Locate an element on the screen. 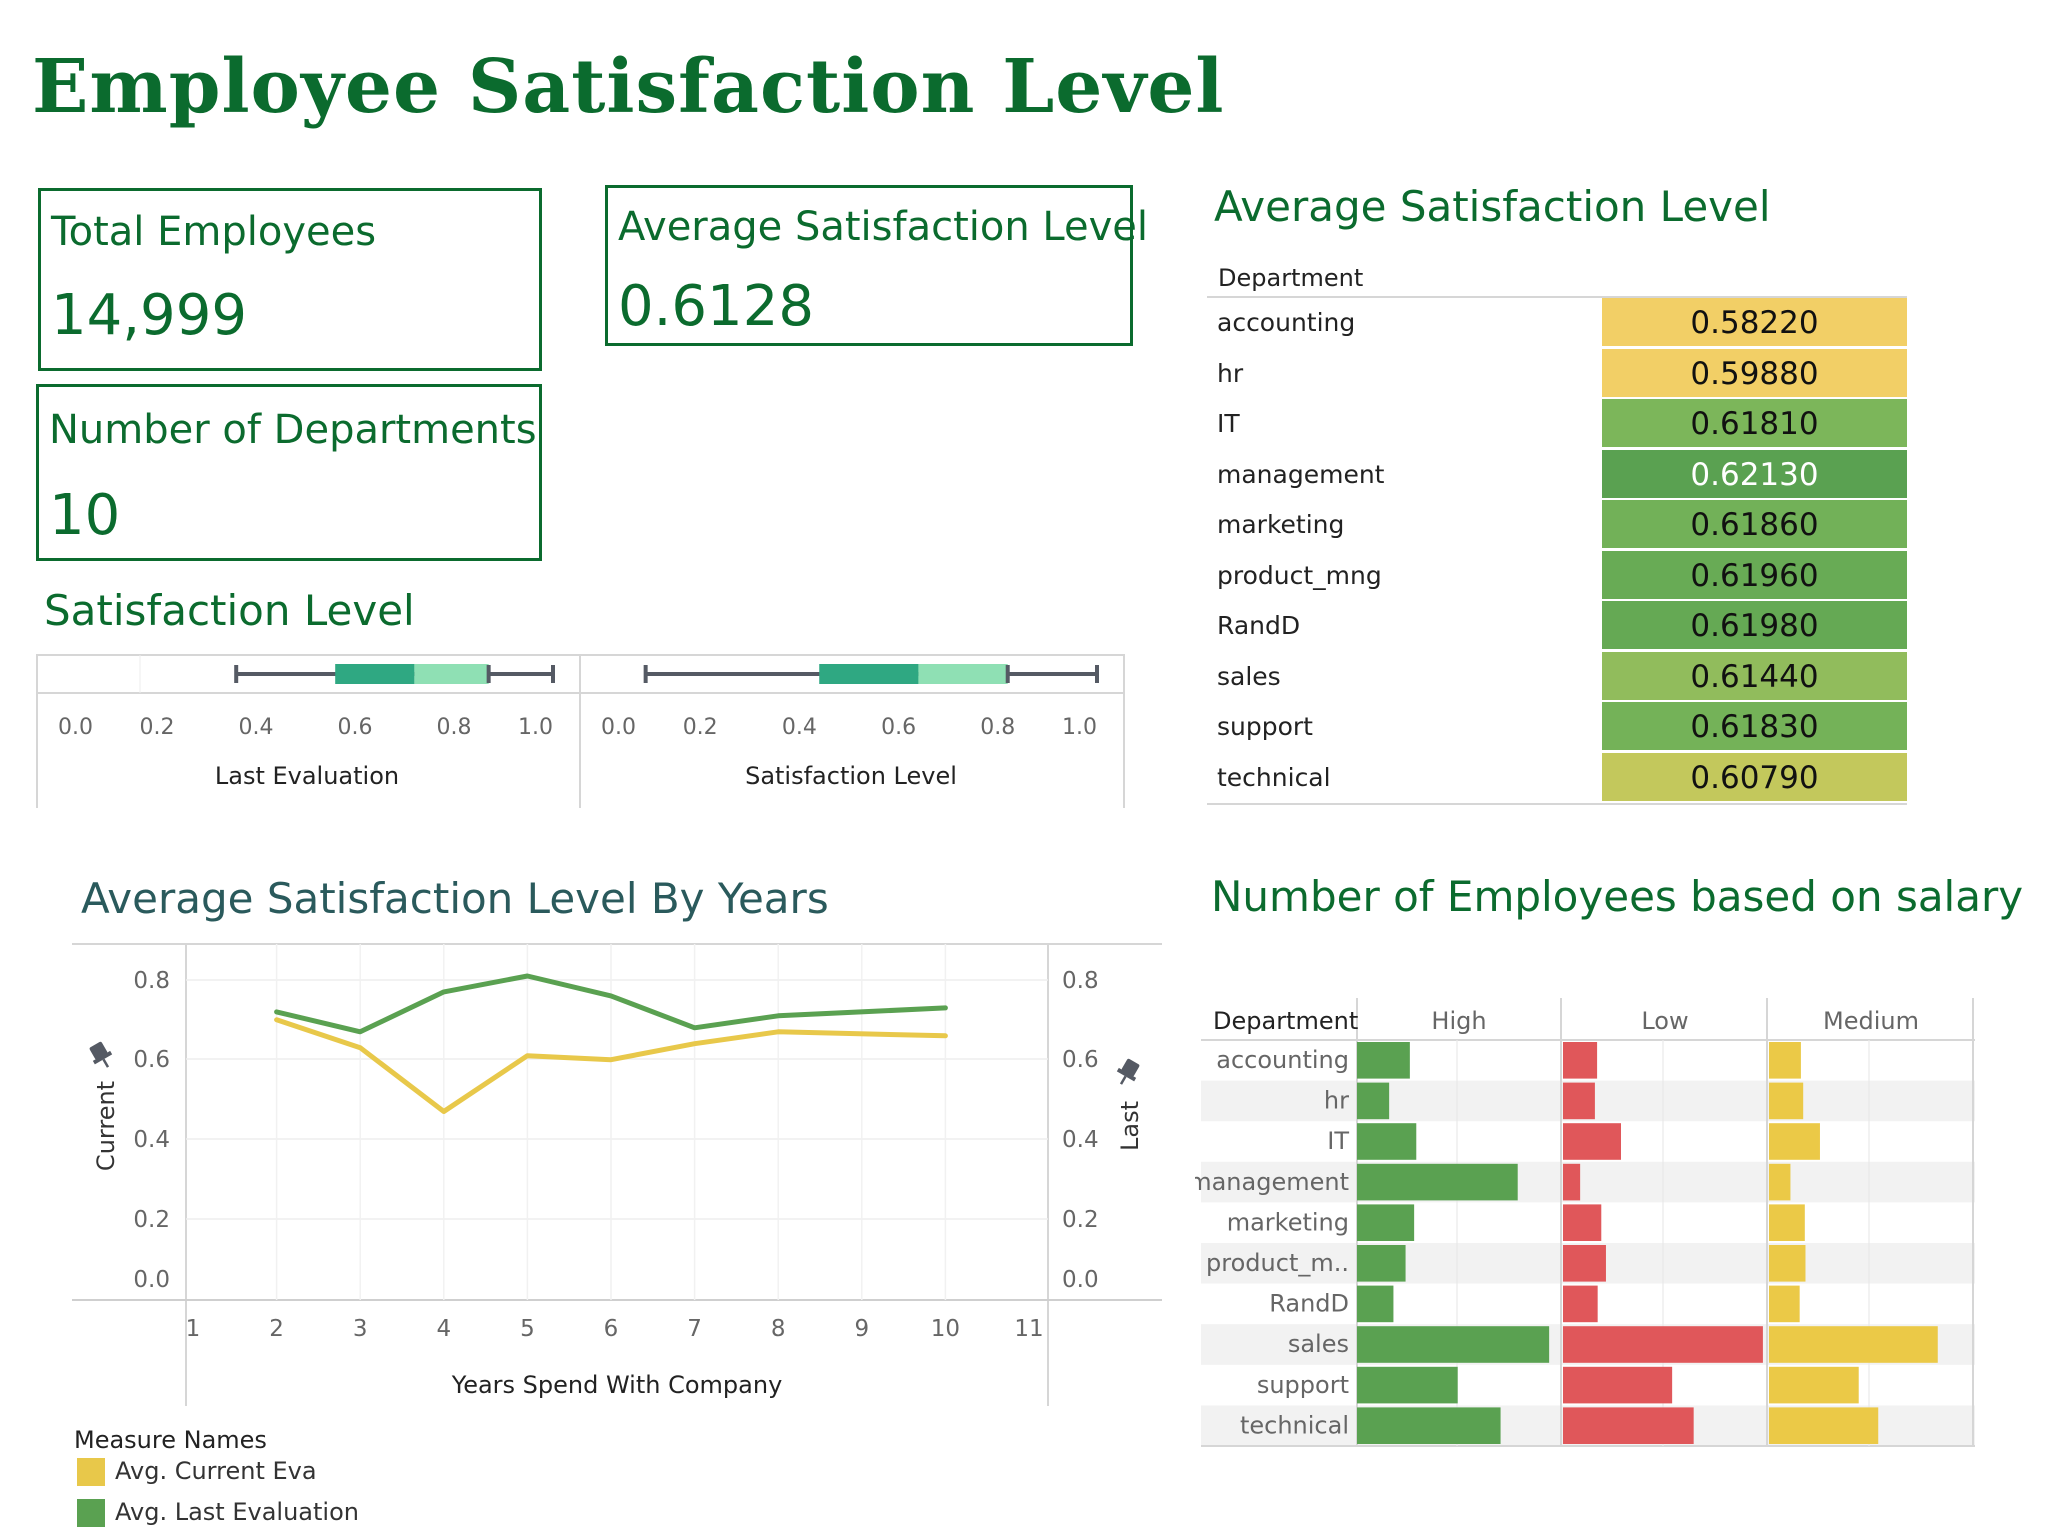  avg-table-title: Average Satisfaction Level is located at coordinates (1492, 206).